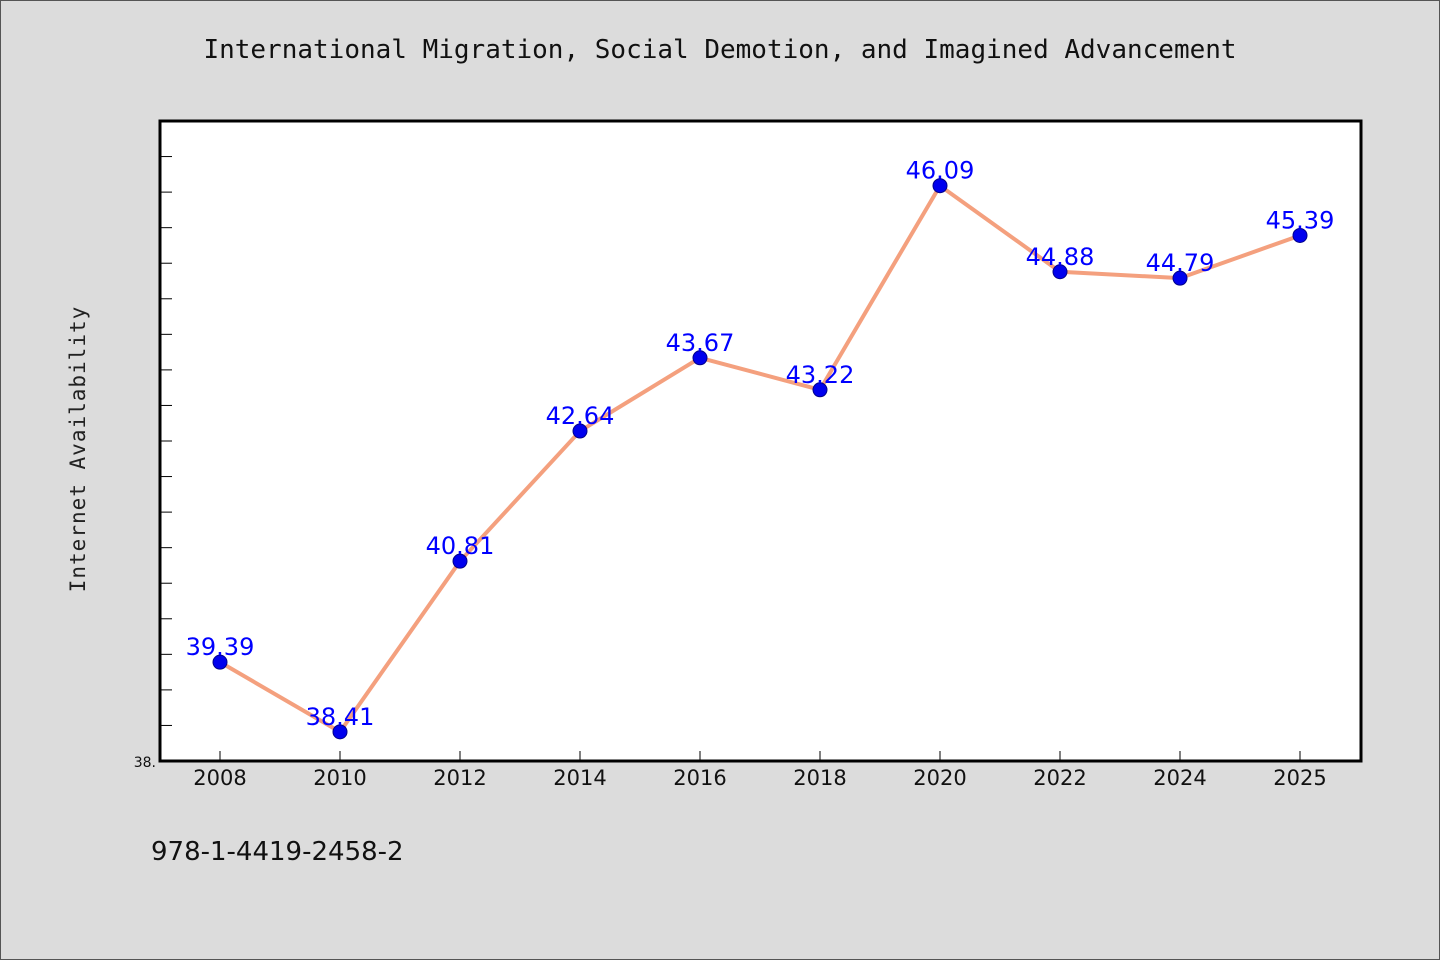 The image size is (1440, 960). Describe the element at coordinates (580, 416) in the screenshot. I see `data-label: 42.64` at that location.